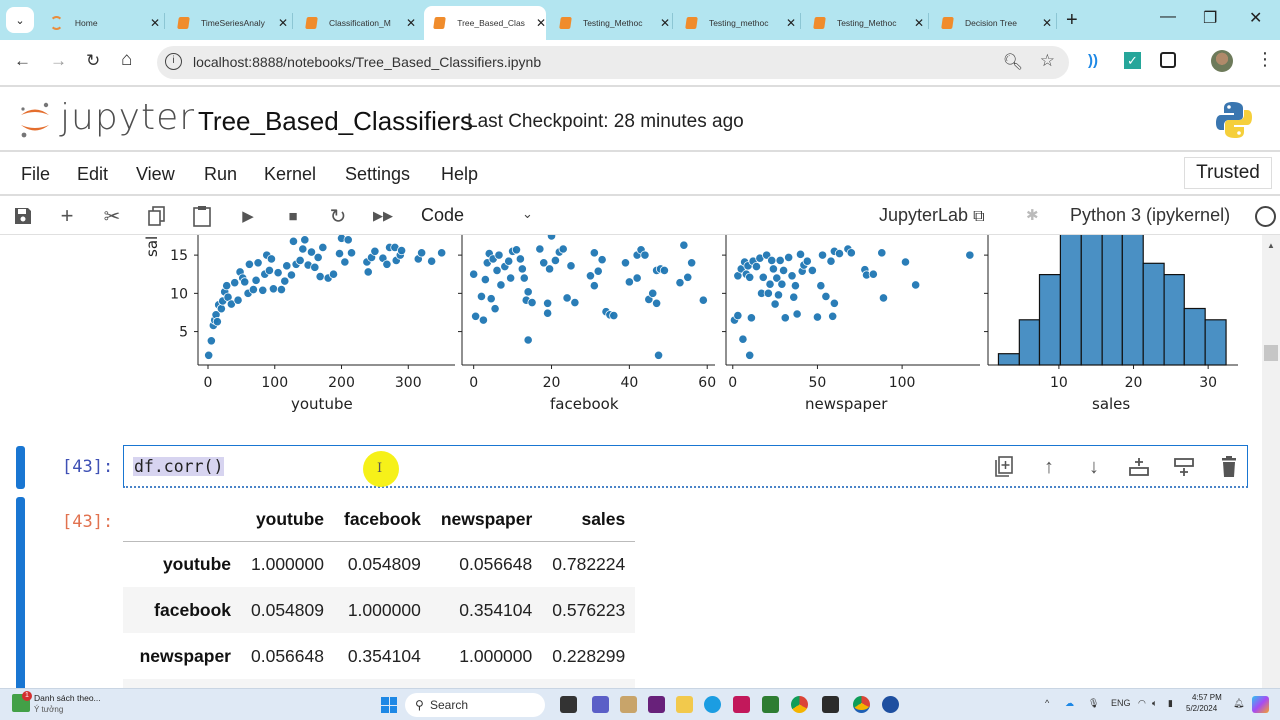 Image resolution: width=1280 pixels, height=720 pixels. What do you see at coordinates (611, 23) in the screenshot?
I see `tab-testing-1: Testing_Methoc ✕` at bounding box center [611, 23].